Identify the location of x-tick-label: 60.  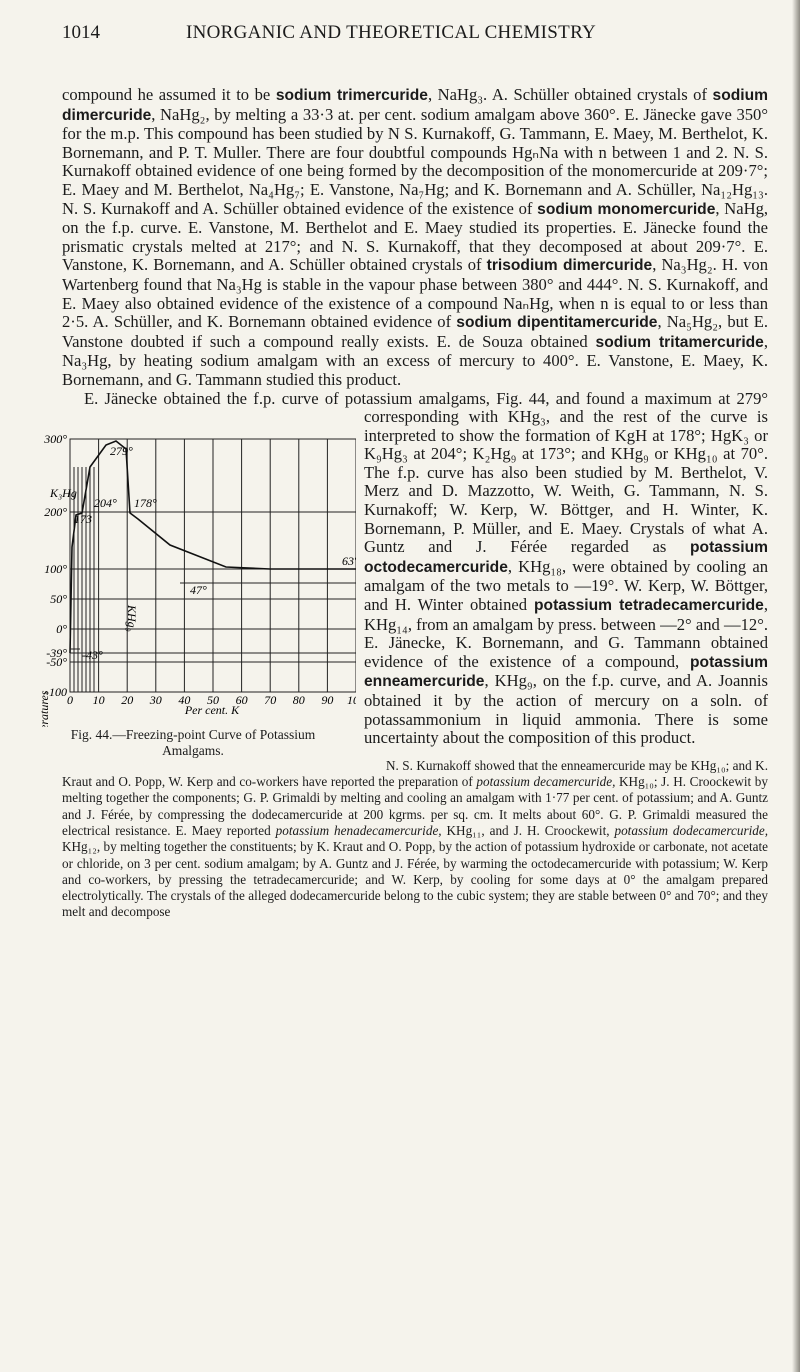
(242, 700).